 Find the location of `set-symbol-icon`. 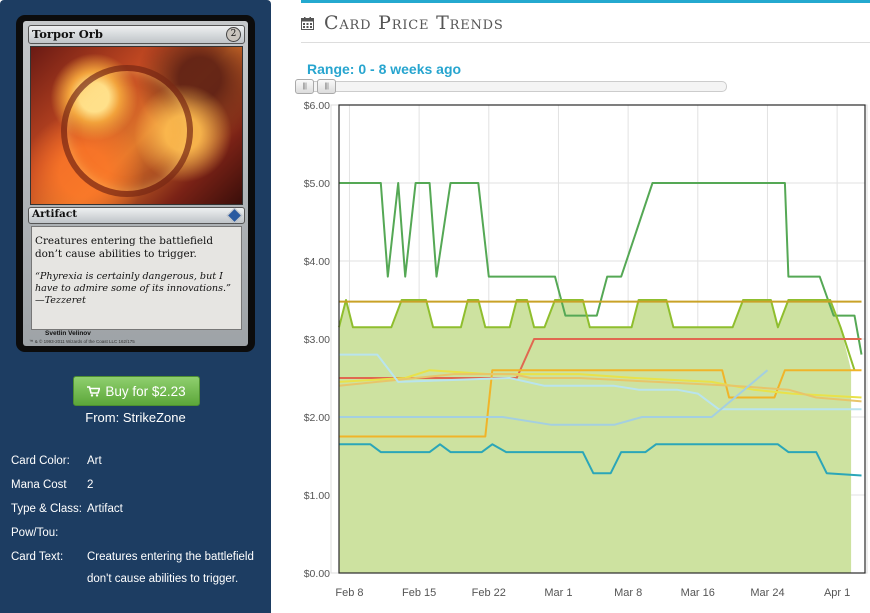

set-symbol-icon is located at coordinates (234, 215).